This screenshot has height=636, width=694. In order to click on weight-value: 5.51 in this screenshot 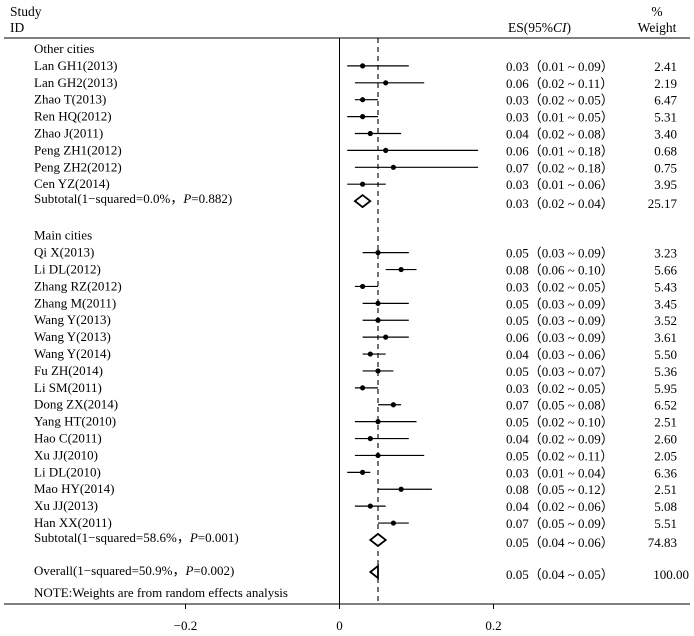, I will do `click(665, 523)`.